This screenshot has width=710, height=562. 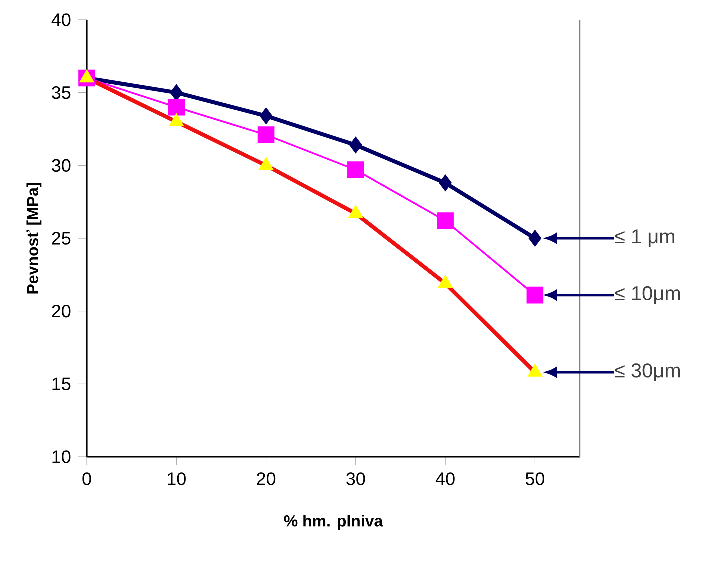 What do you see at coordinates (356, 479) in the screenshot?
I see `x-tick-label: 30` at bounding box center [356, 479].